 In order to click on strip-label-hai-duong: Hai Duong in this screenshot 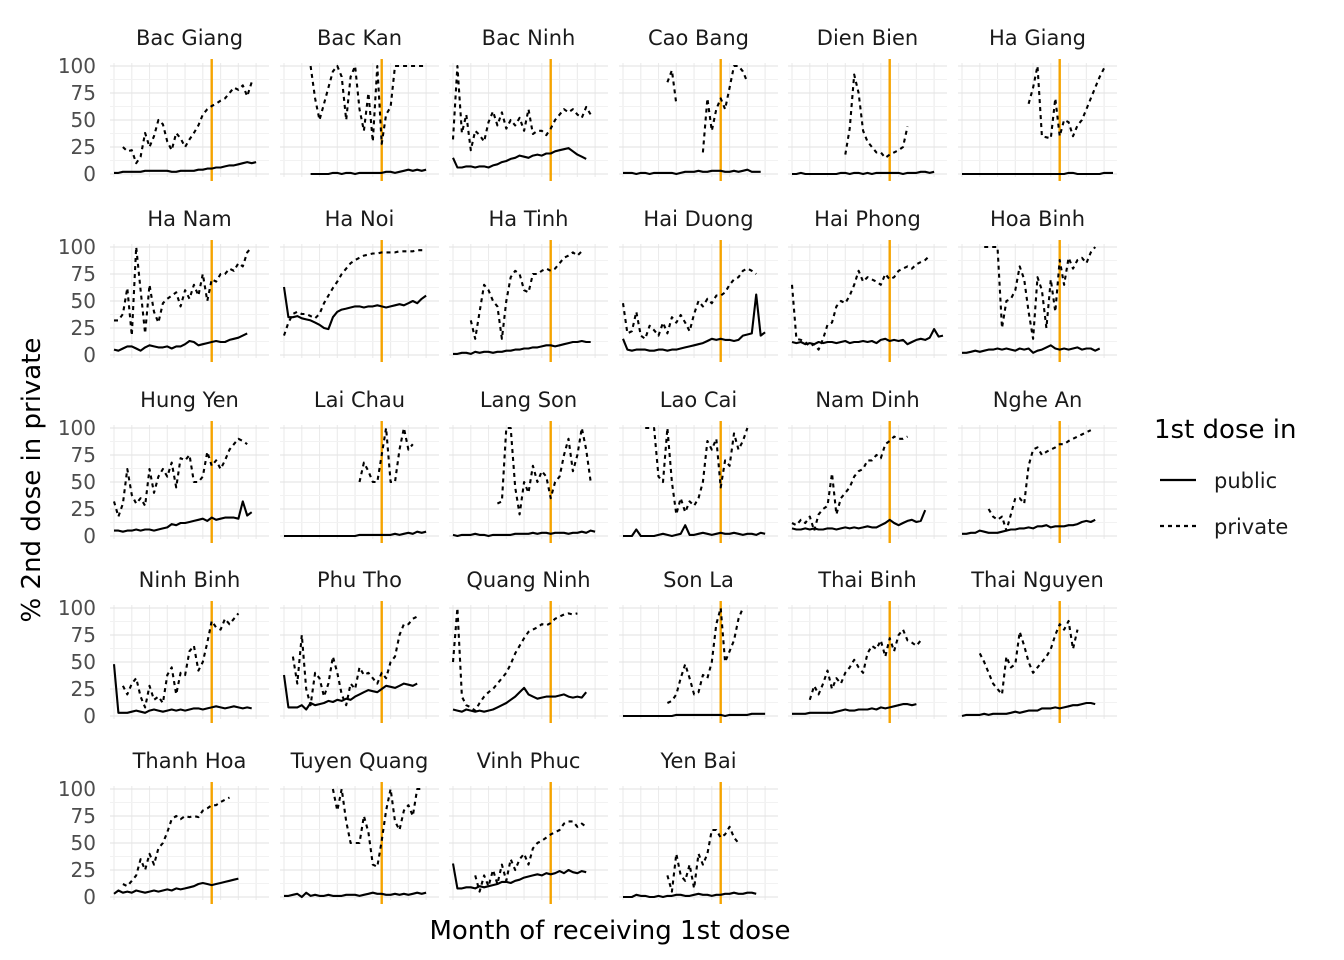, I will do `click(698, 219)`.